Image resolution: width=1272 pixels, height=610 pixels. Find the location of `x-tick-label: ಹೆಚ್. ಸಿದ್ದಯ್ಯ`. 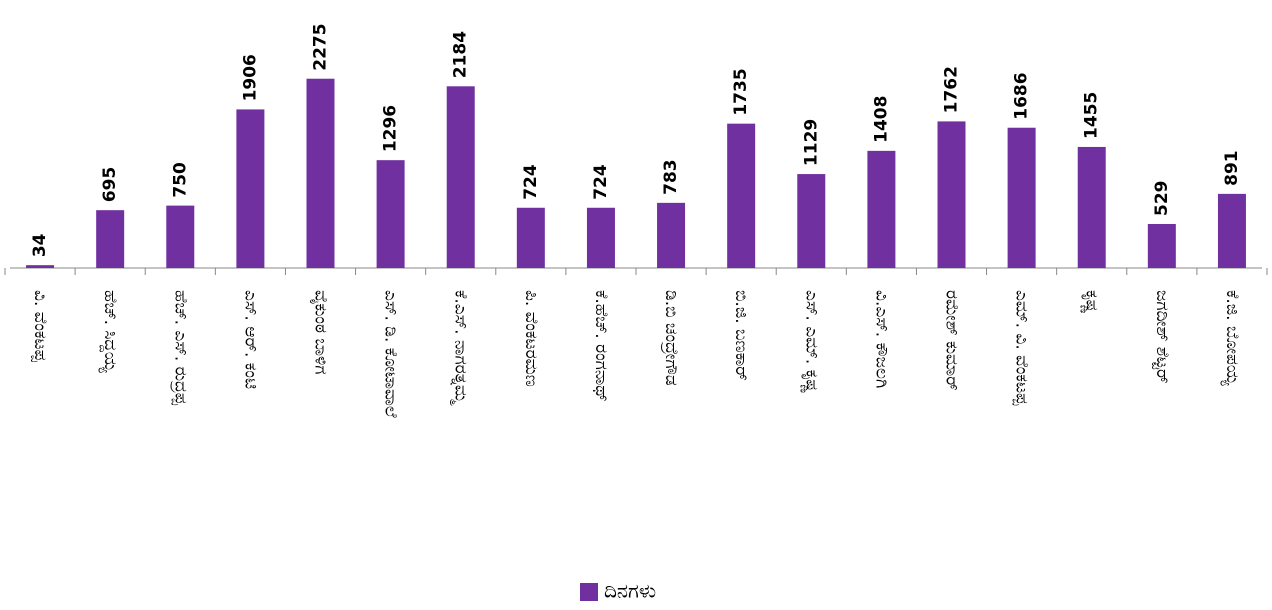

x-tick-label: ಹೆಚ್. ಸಿದ್ದಯ್ಯ is located at coordinates (110, 331).